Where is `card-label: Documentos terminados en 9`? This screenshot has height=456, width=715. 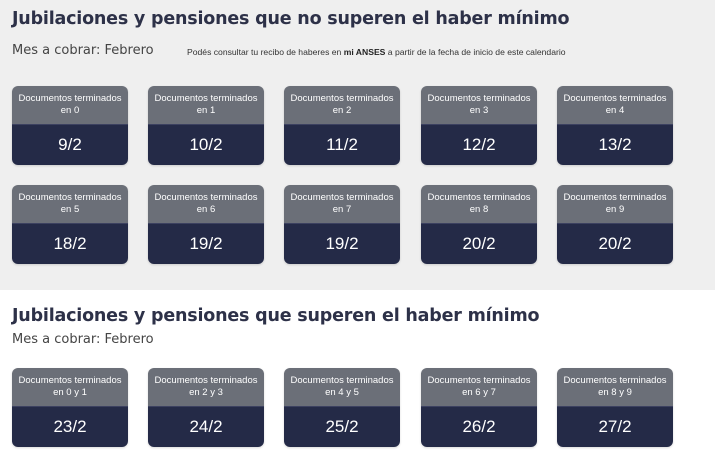
card-label: Documentos terminados en 9 is located at coordinates (615, 204).